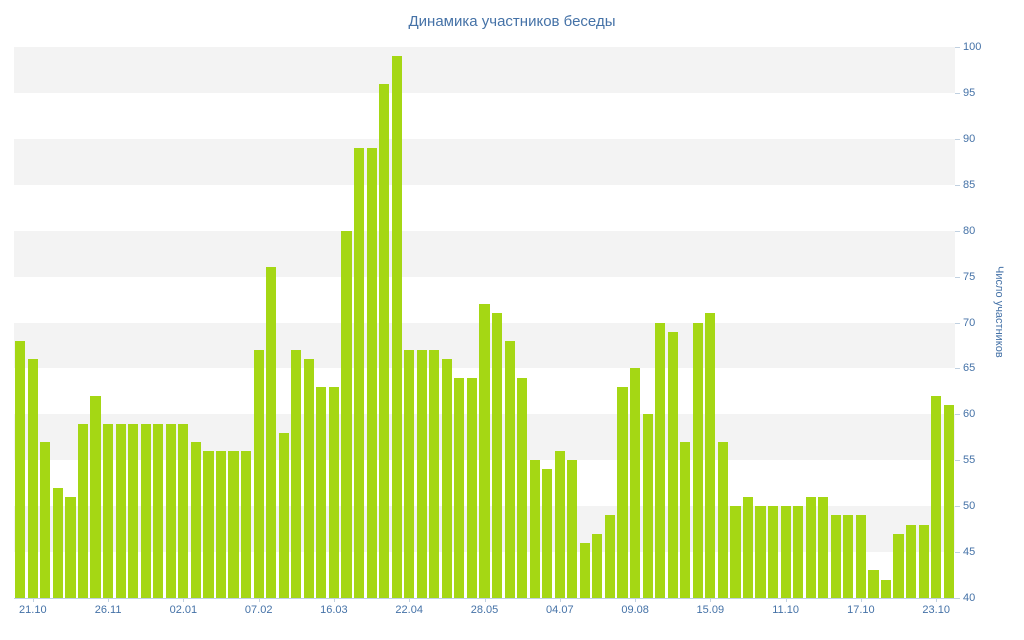 The image size is (1024, 640). Describe the element at coordinates (334, 610) in the screenshot. I see `x-axis-label: 16.03` at that location.